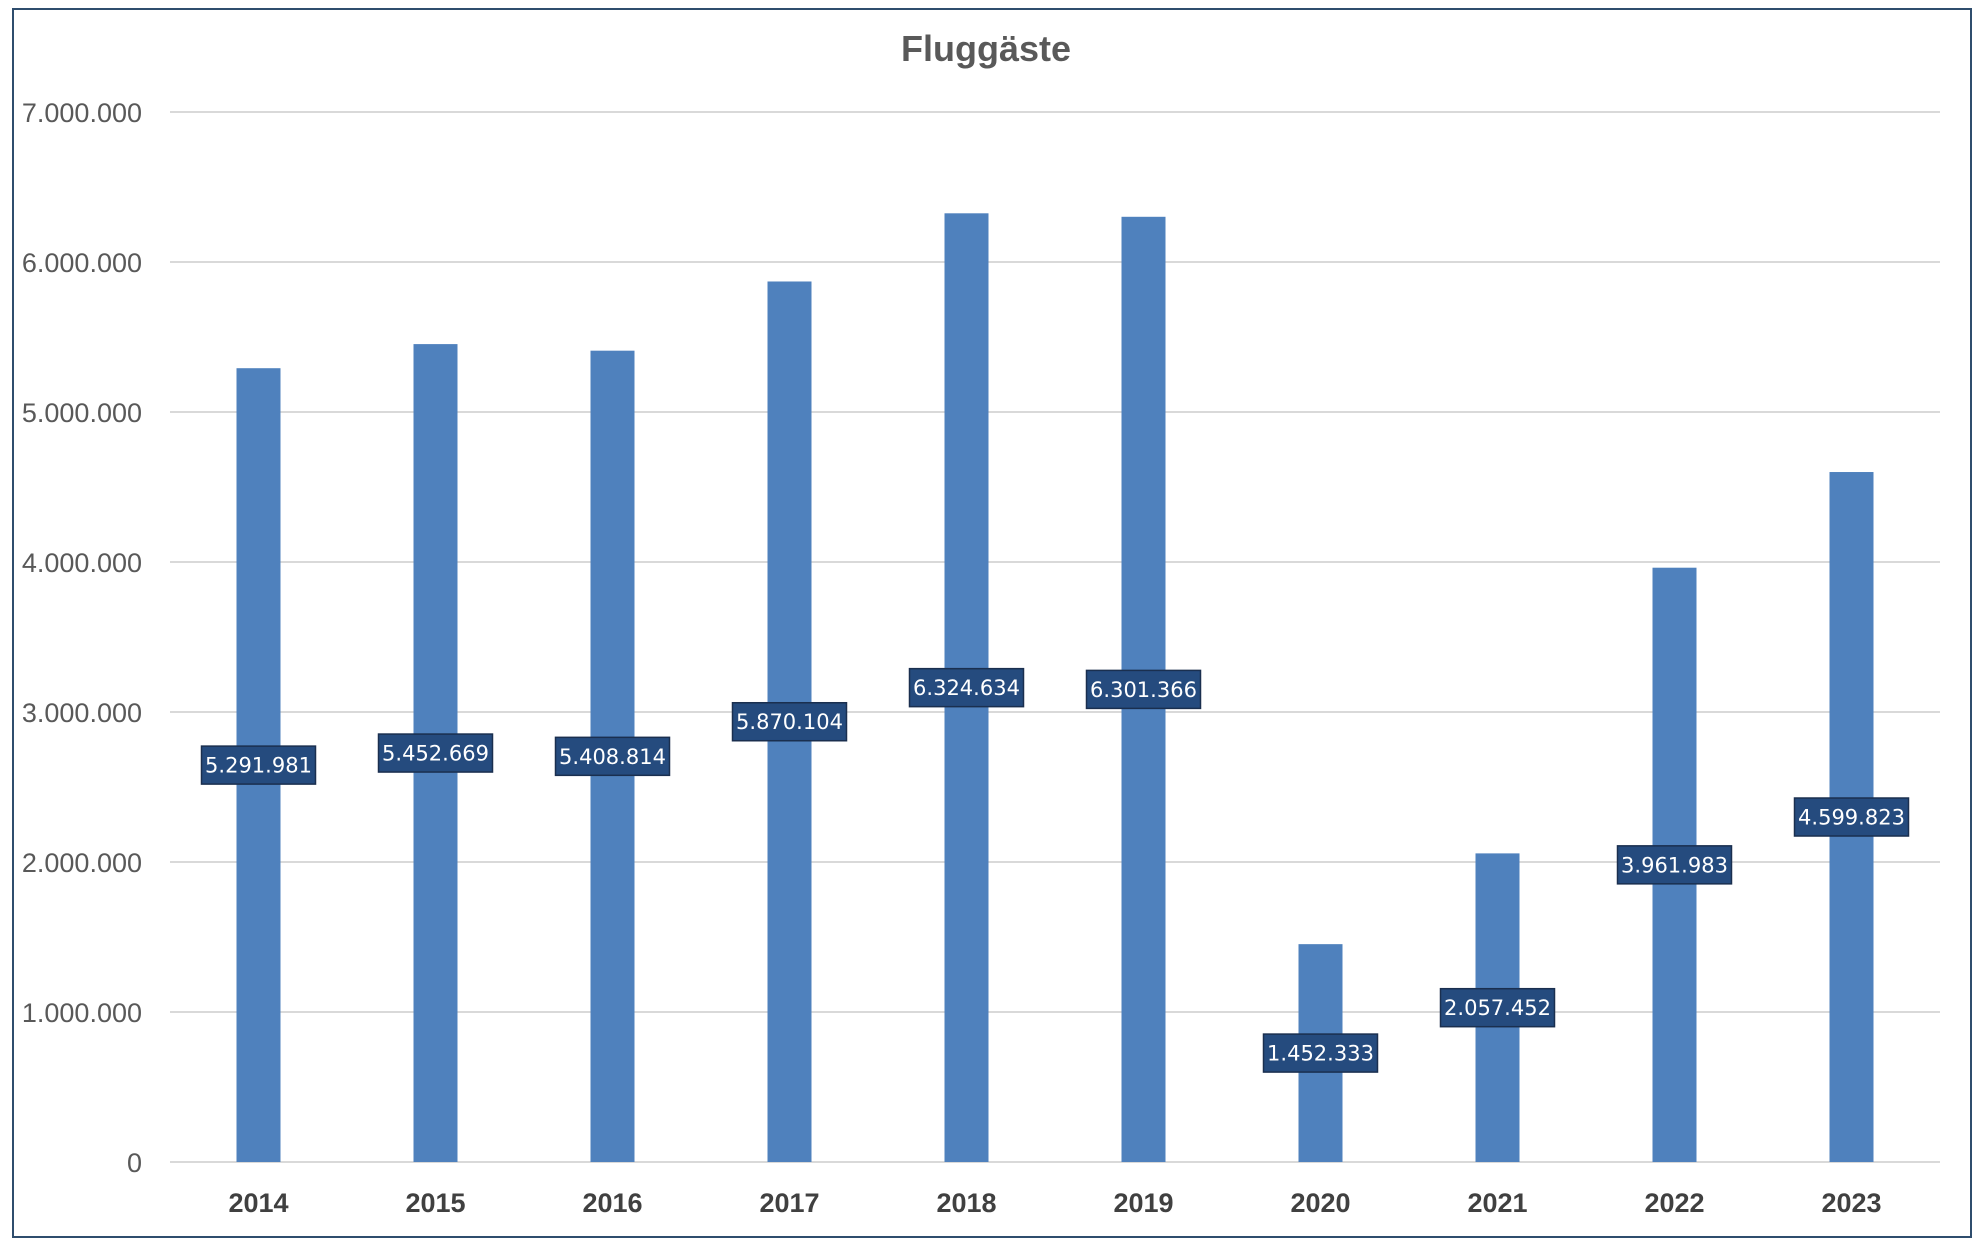 The image size is (1972, 1238). I want to click on data-label: 5.452.669, so click(435, 754).